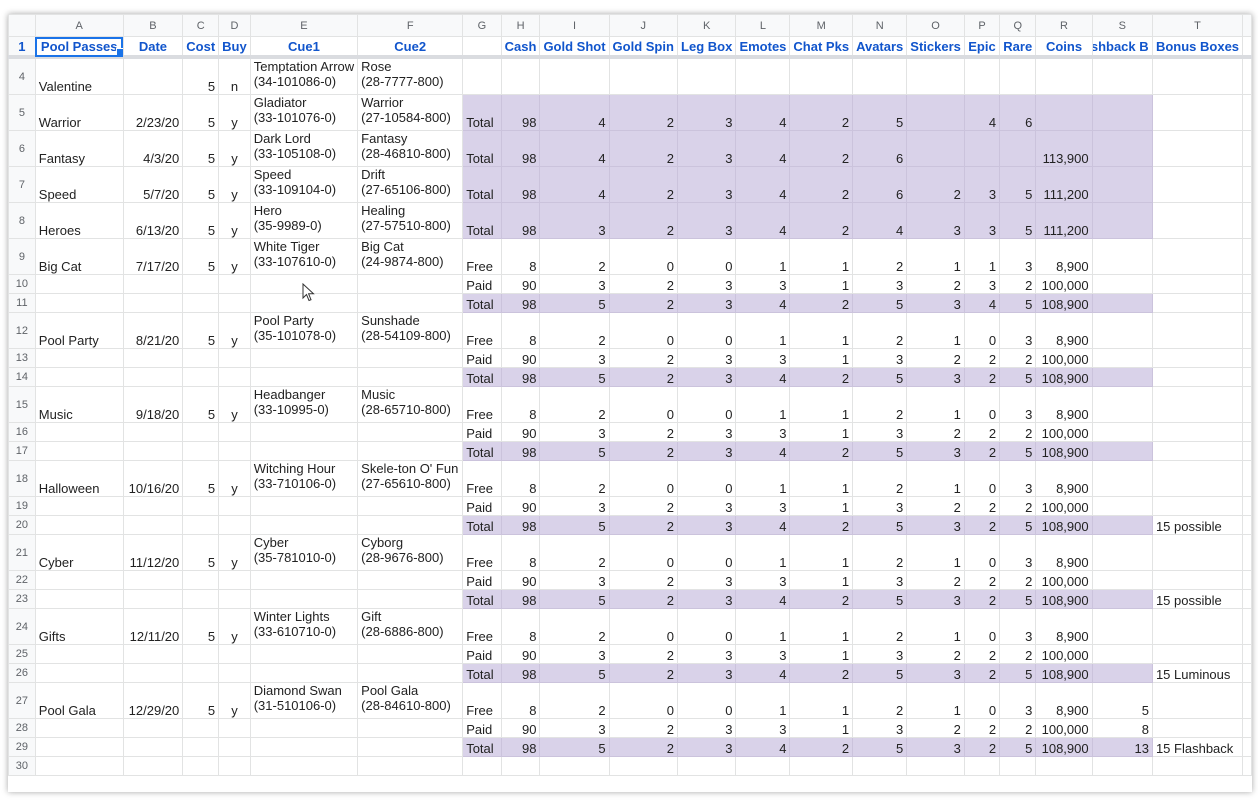 The width and height of the screenshot is (1258, 800). What do you see at coordinates (304, 303) in the screenshot?
I see `cell-e11` at bounding box center [304, 303].